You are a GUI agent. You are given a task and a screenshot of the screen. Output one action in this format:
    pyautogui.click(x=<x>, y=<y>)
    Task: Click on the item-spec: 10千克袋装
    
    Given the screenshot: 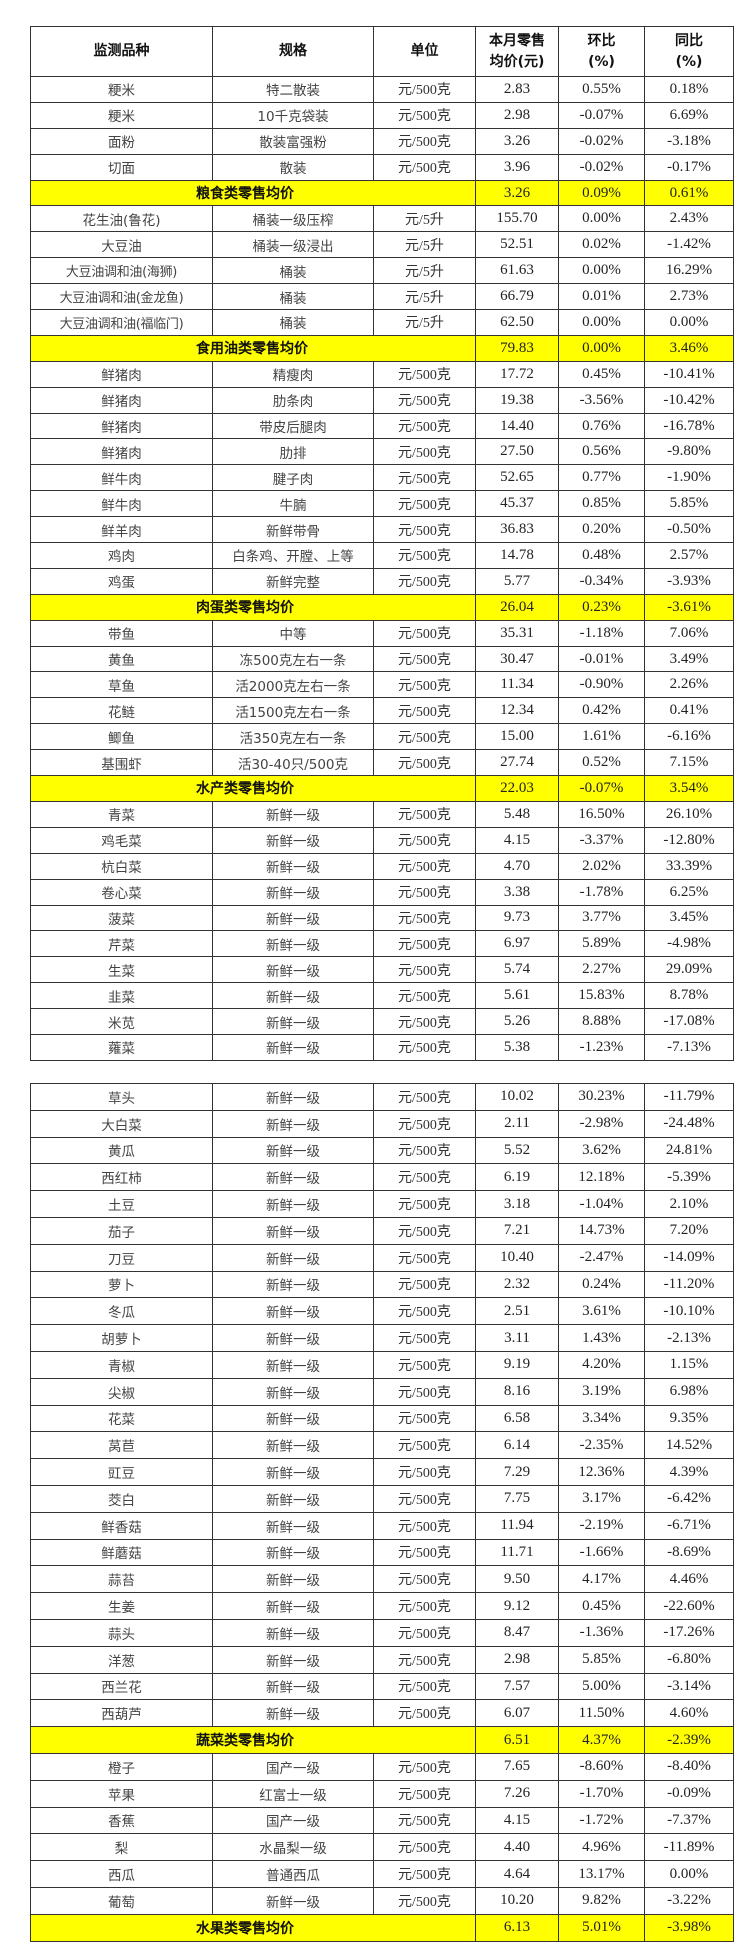 What is the action you would take?
    pyautogui.click(x=293, y=115)
    